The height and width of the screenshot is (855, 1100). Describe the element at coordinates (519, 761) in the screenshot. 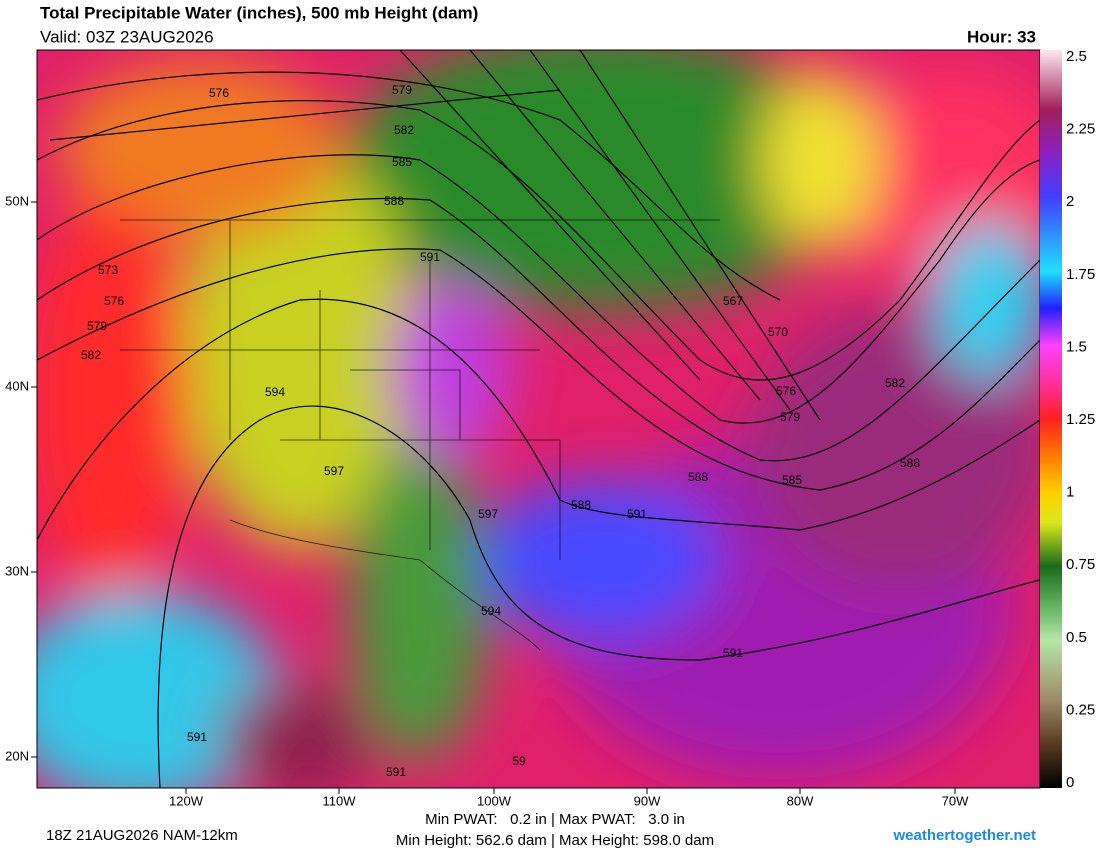

I see `contour-label: 59` at that location.